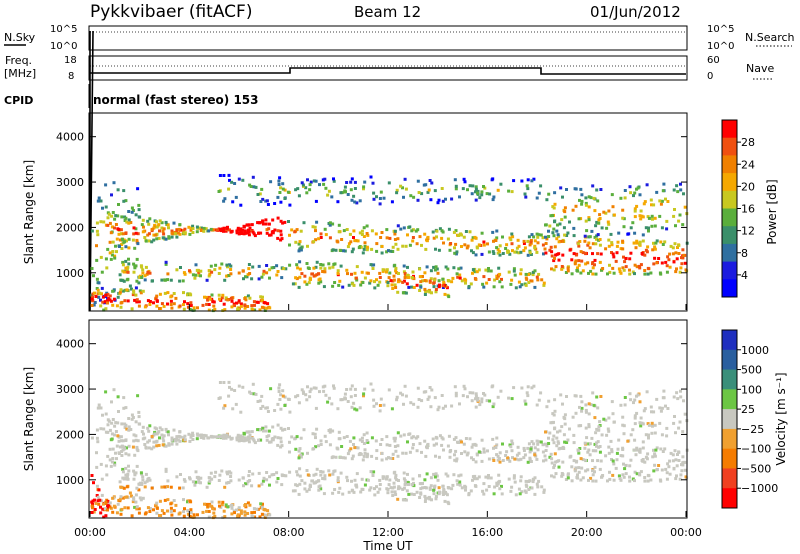 This screenshot has width=800, height=554. Describe the element at coordinates (760, 68) in the screenshot. I see `nave-label: Nave` at that location.